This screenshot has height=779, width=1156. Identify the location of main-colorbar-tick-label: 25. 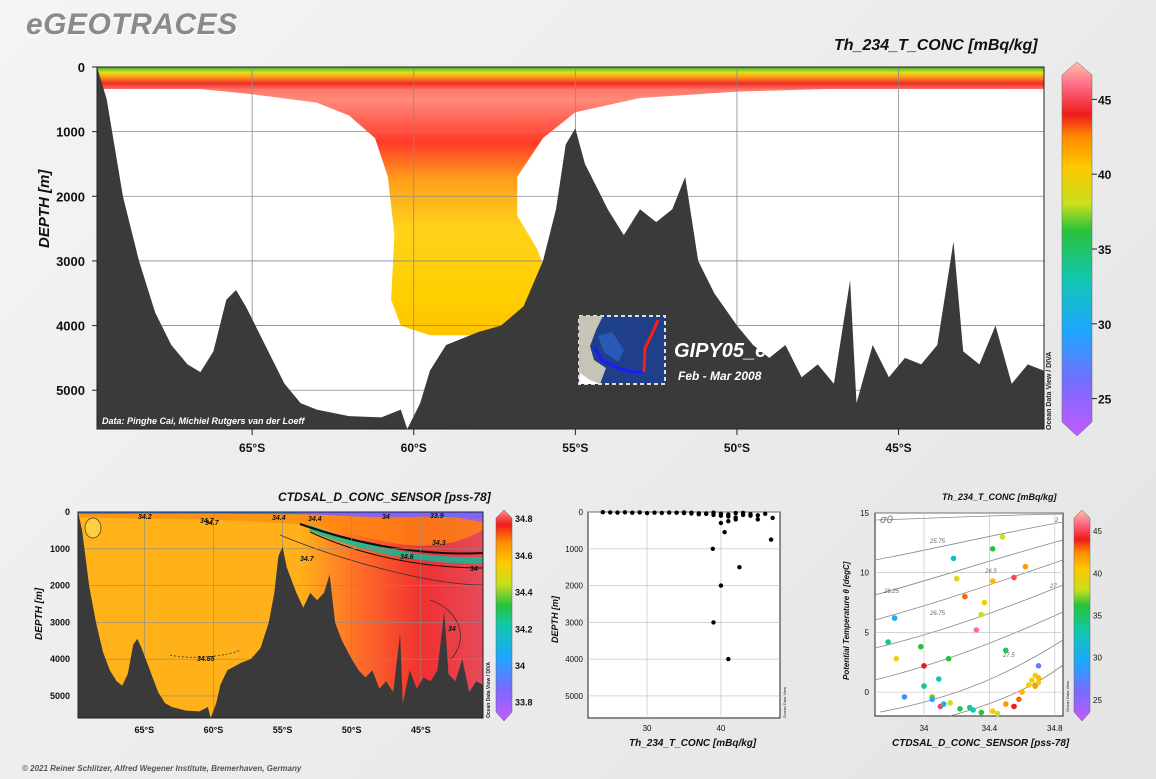
(1105, 400).